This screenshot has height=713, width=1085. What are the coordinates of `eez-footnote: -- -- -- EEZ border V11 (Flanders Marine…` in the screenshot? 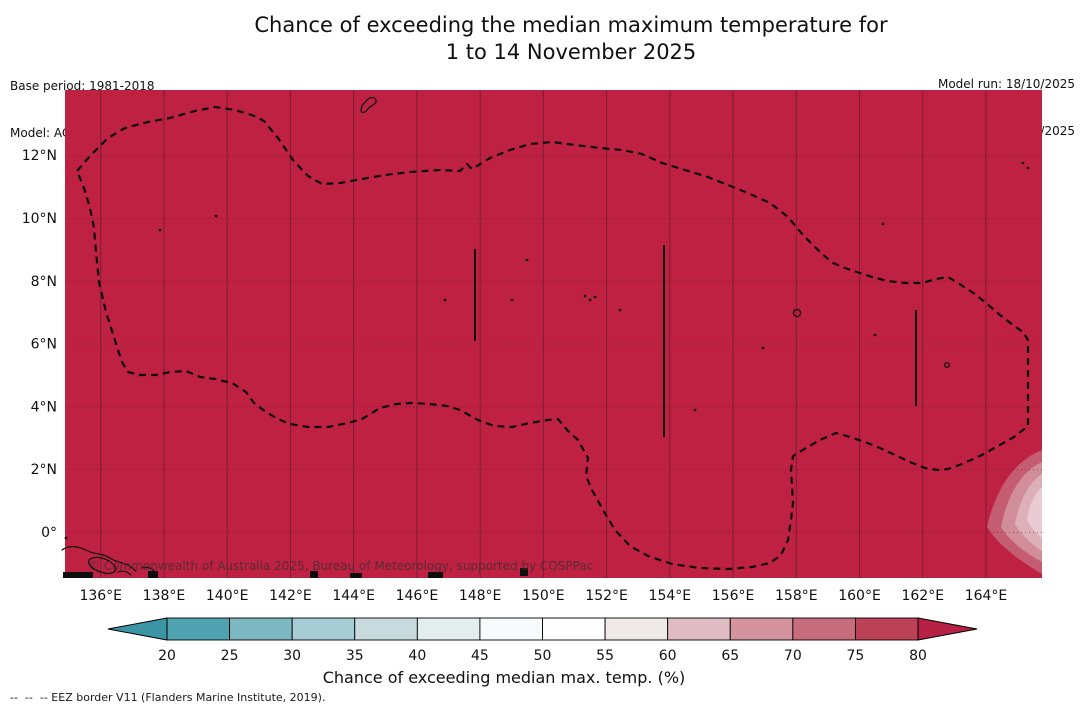 It's located at (168, 697).